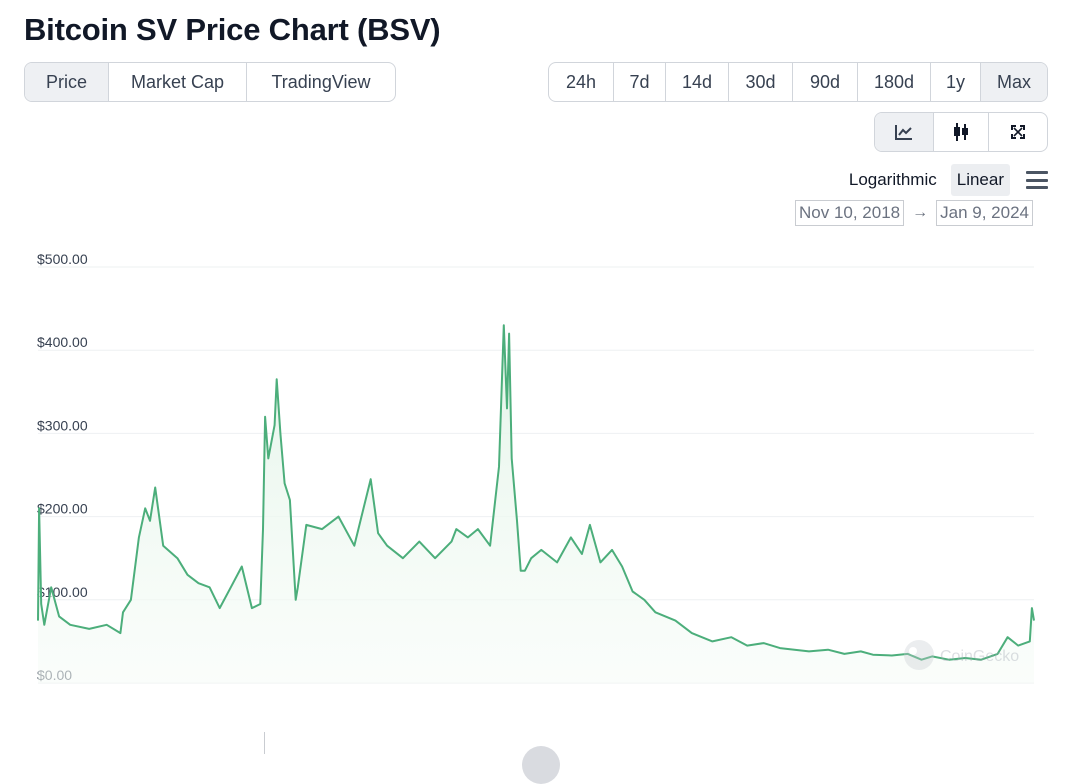 The image size is (1080, 784). I want to click on tab-market-cap: Market Cap, so click(178, 82).